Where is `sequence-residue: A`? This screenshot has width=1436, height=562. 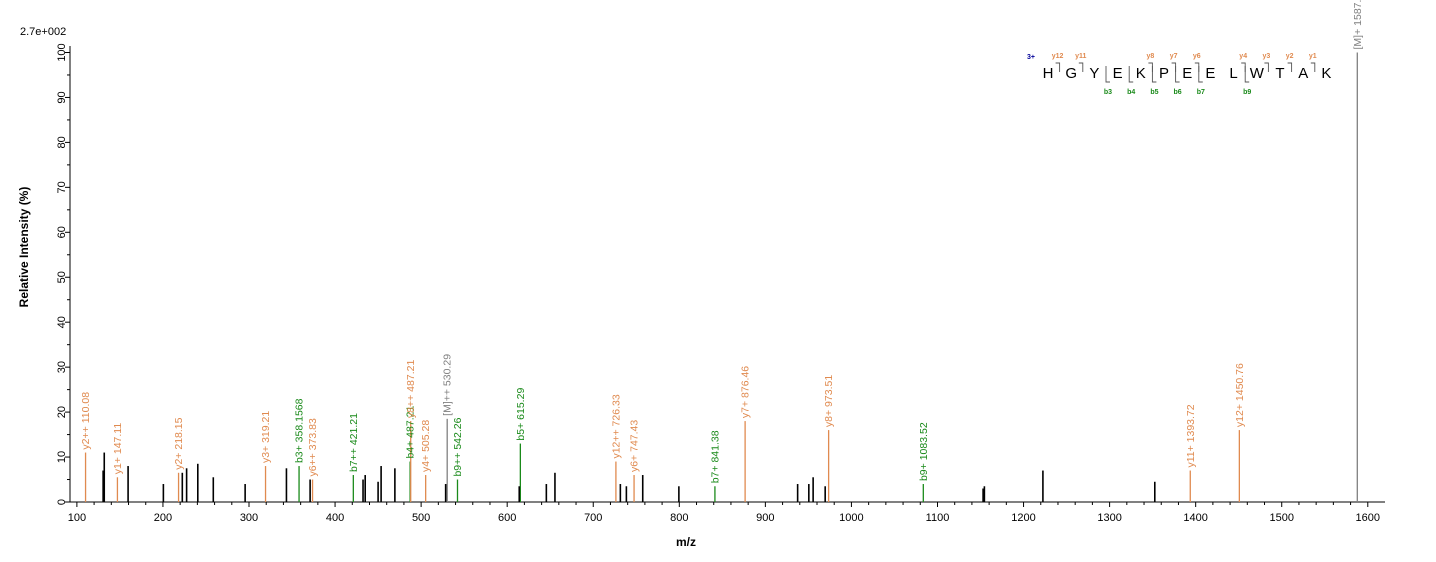 sequence-residue: A is located at coordinates (1303, 73).